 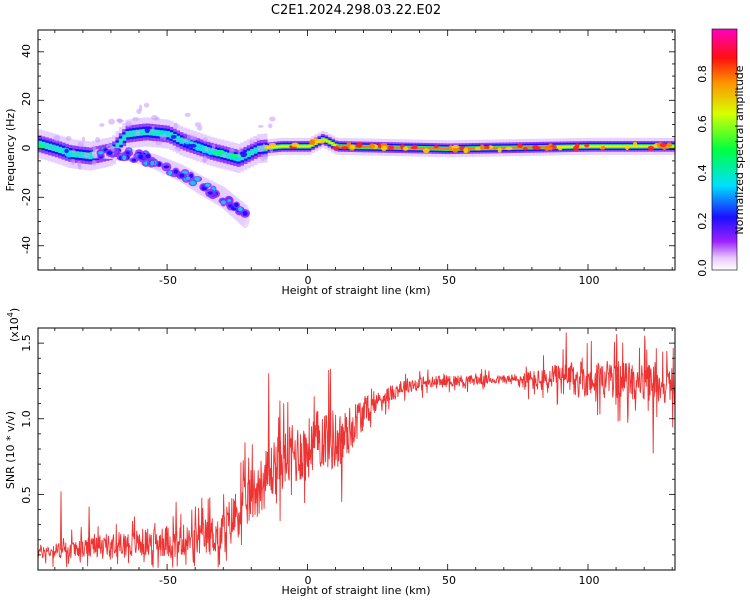 What do you see at coordinates (26, 245) in the screenshot?
I see `spectrogram-ytick-4: -40` at bounding box center [26, 245].